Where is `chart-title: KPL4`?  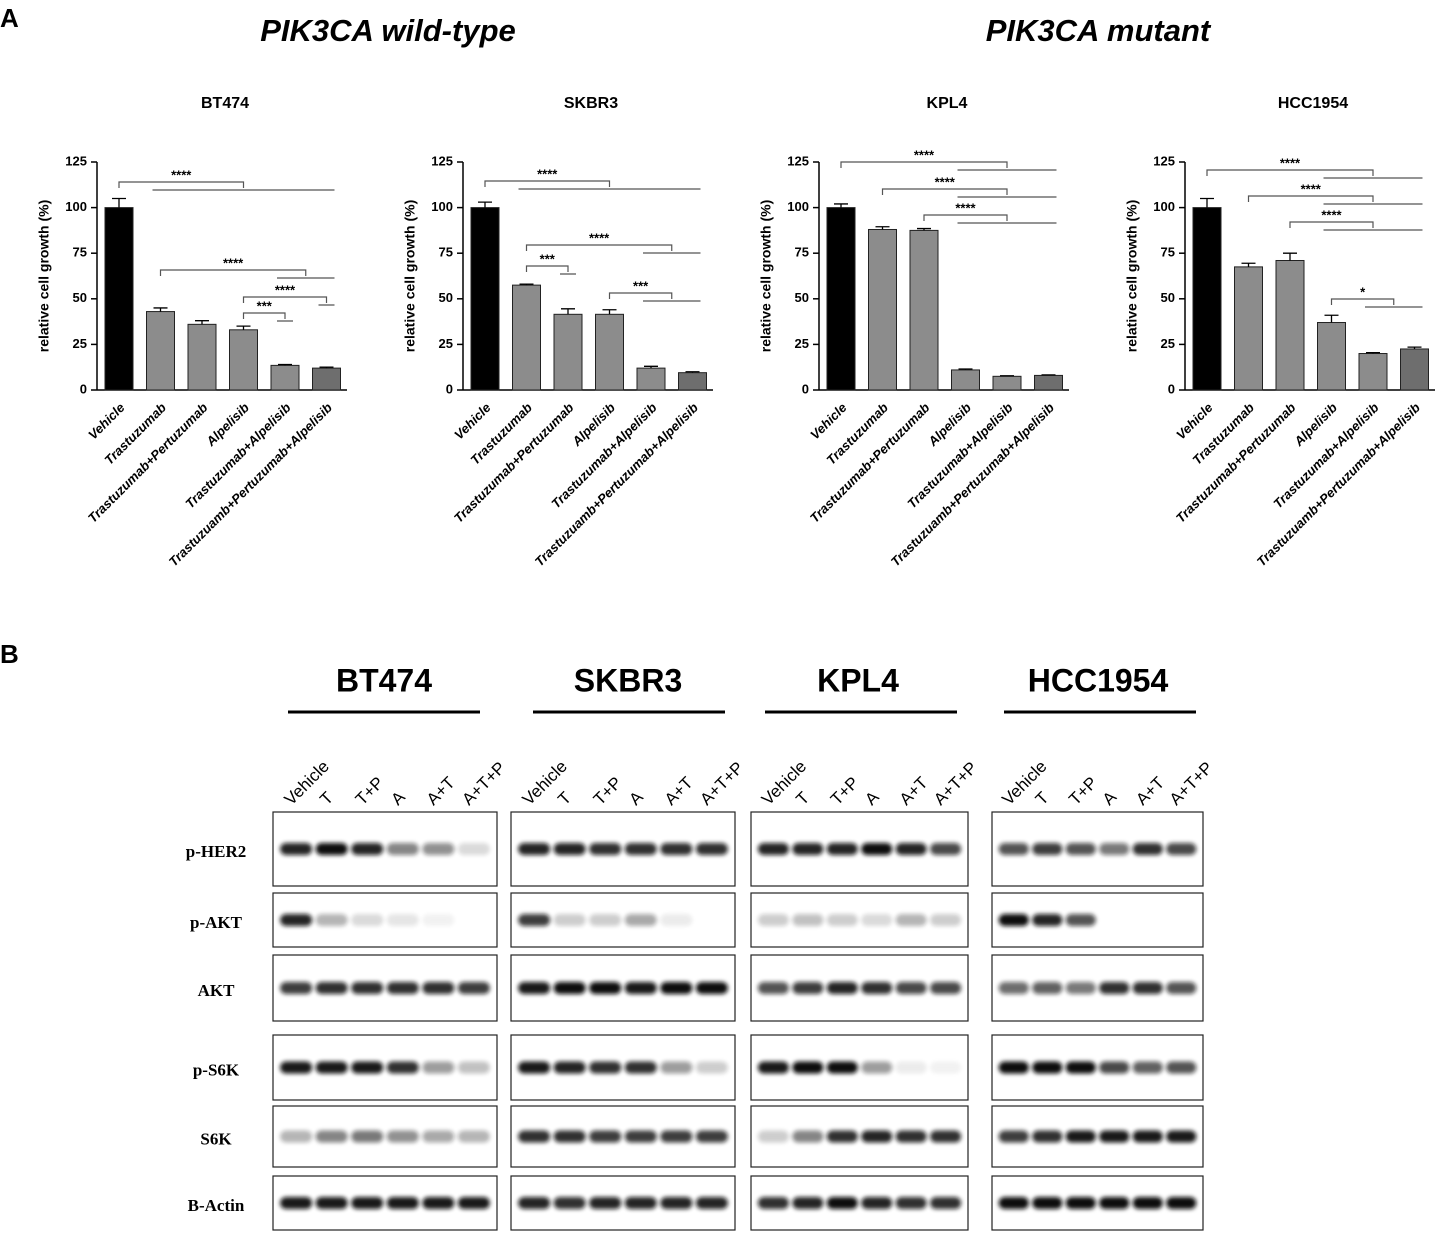 chart-title: KPL4 is located at coordinates (947, 103).